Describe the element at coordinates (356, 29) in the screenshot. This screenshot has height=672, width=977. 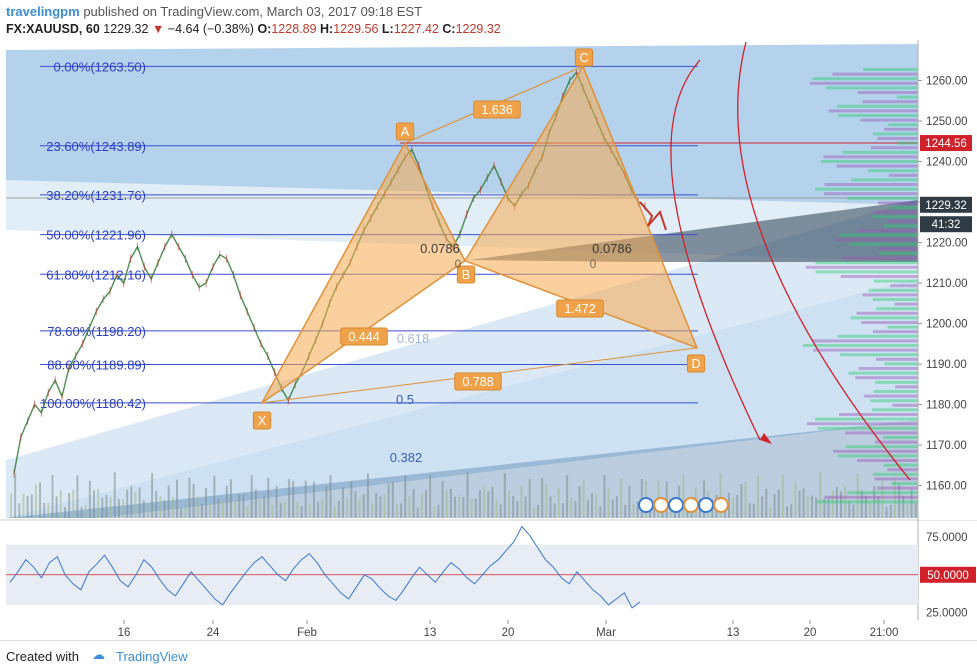
I see `high-value: 1229.56` at that location.